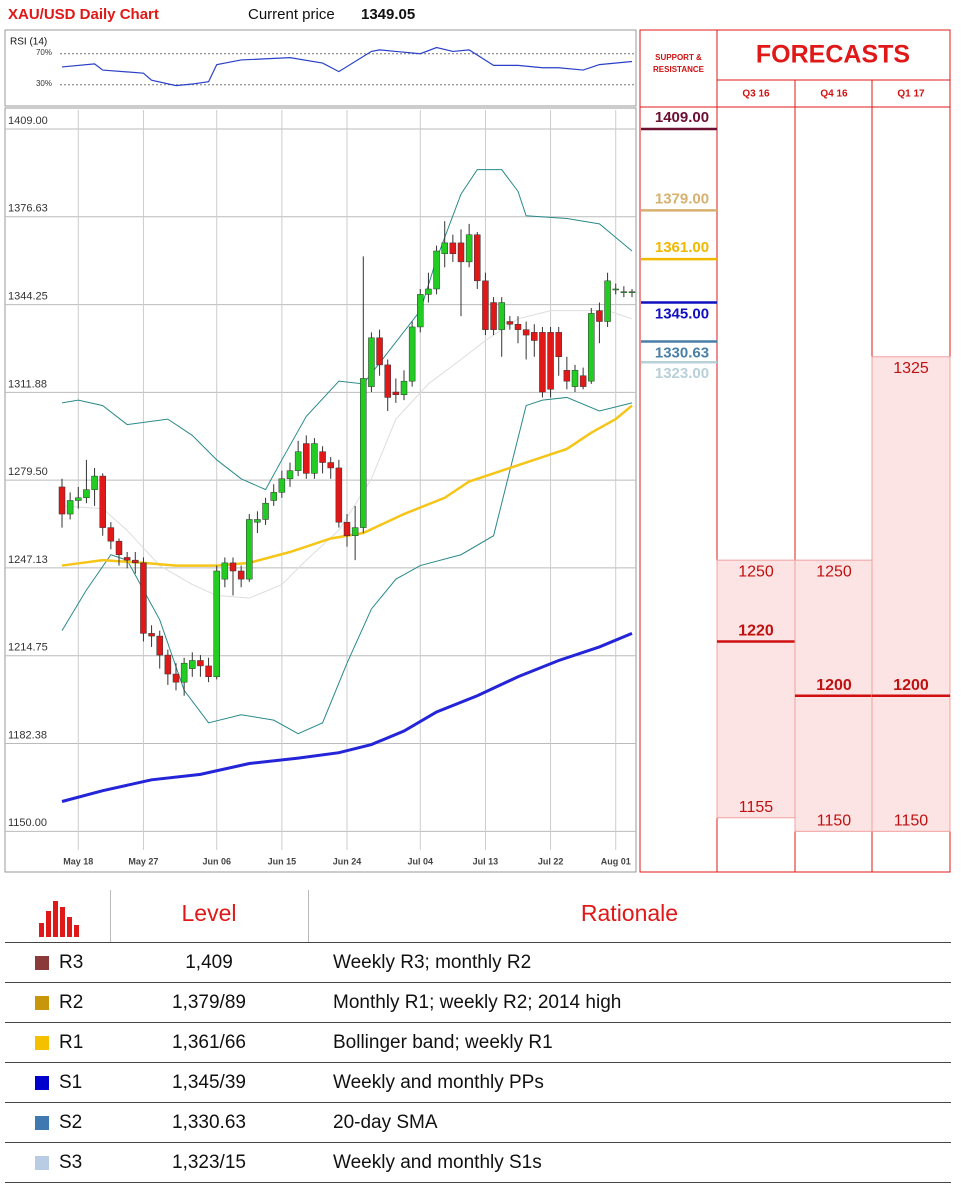  I want to click on forecast-title: FORECASTS, so click(833, 55).